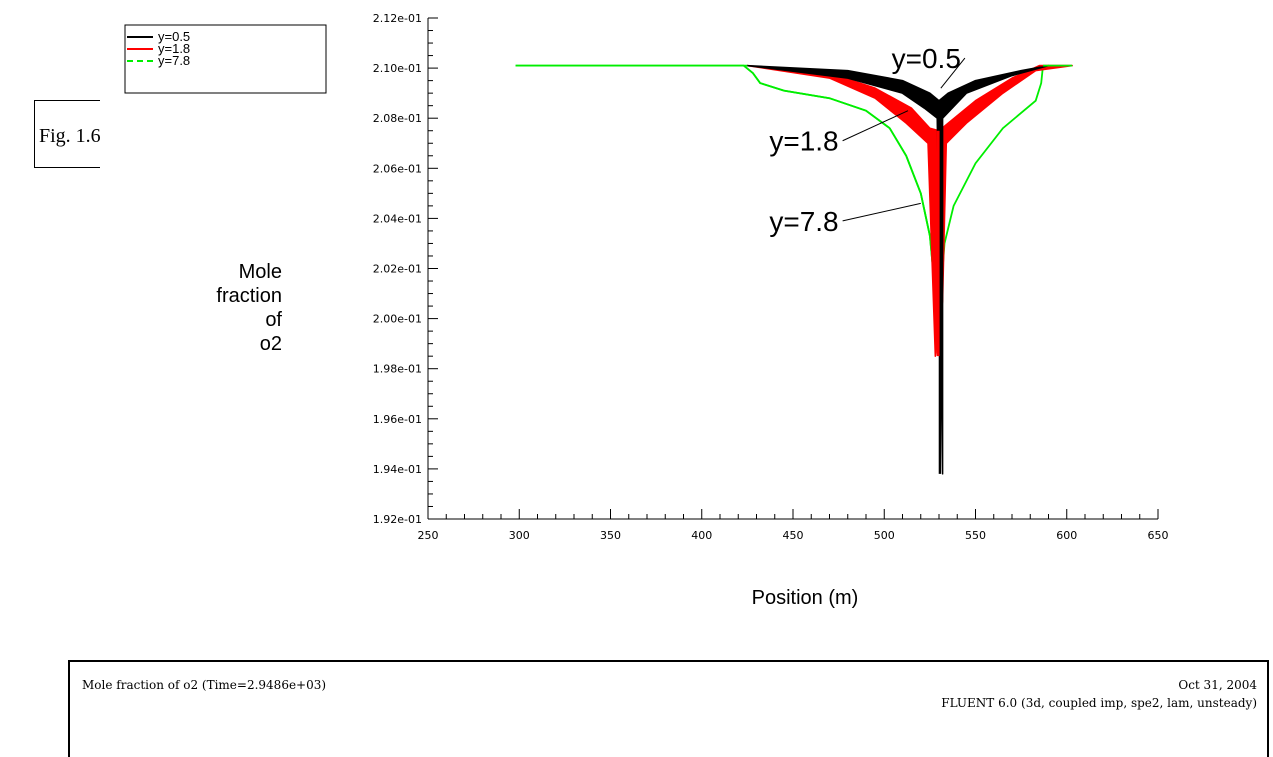  Describe the element at coordinates (397, 18) in the screenshot. I see `y-tick-label: 2.12e-01` at that location.